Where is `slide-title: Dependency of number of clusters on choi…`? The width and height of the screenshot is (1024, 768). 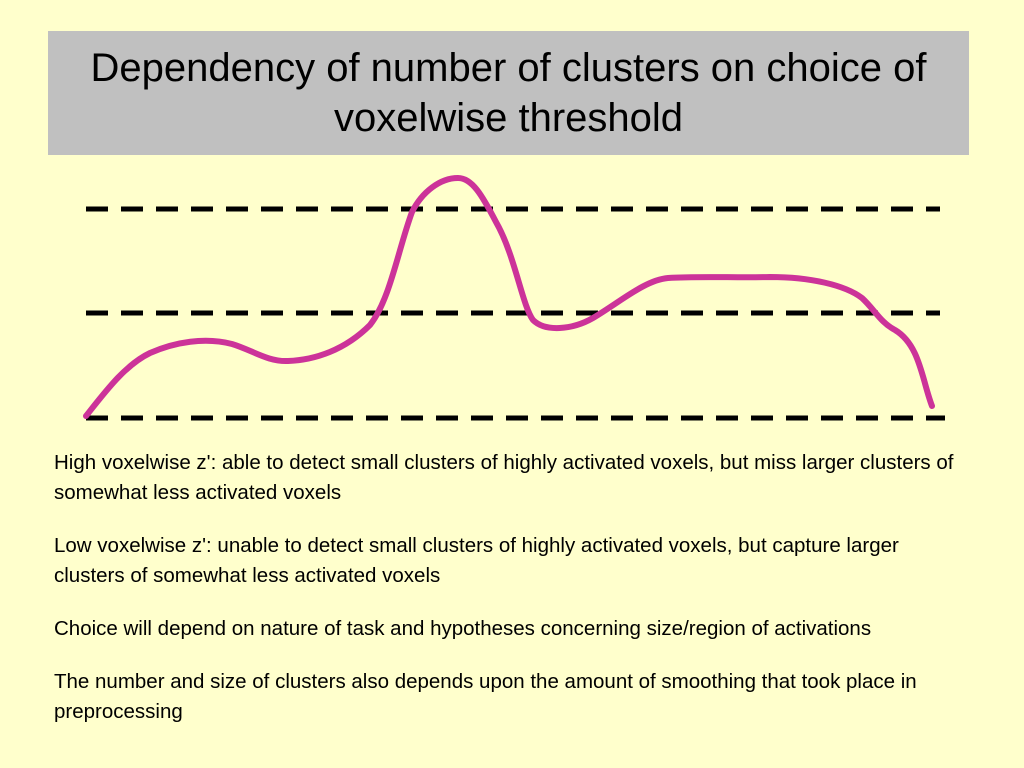 slide-title: Dependency of number of clusters on choi… is located at coordinates (508, 93).